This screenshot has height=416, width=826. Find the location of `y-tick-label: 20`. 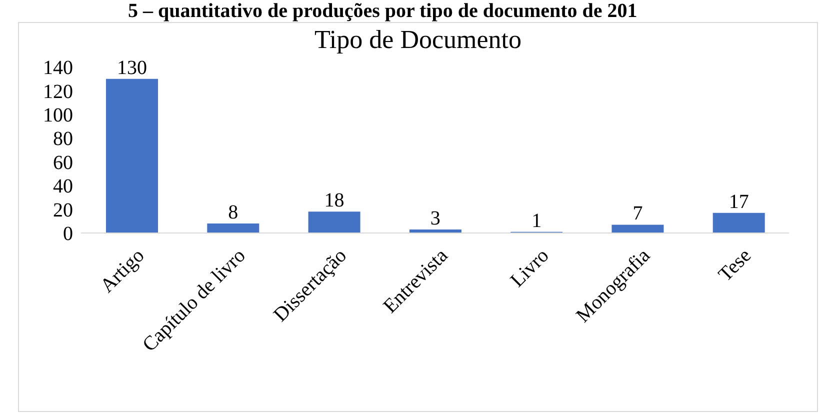

y-tick-label: 20 is located at coordinates (63, 210).